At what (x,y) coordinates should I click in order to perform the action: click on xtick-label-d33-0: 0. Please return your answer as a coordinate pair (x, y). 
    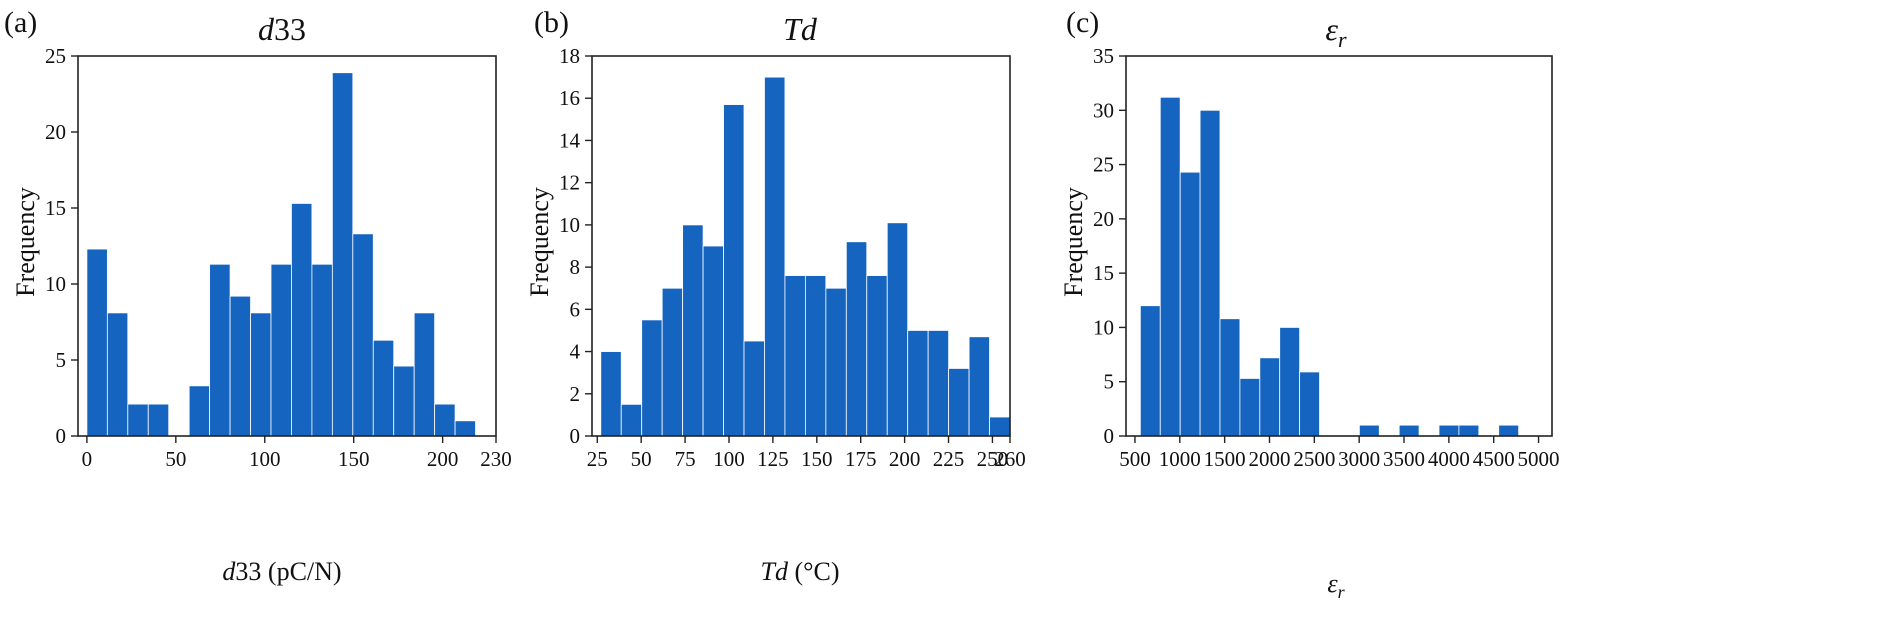
    Looking at the image, I should click on (87, 459).